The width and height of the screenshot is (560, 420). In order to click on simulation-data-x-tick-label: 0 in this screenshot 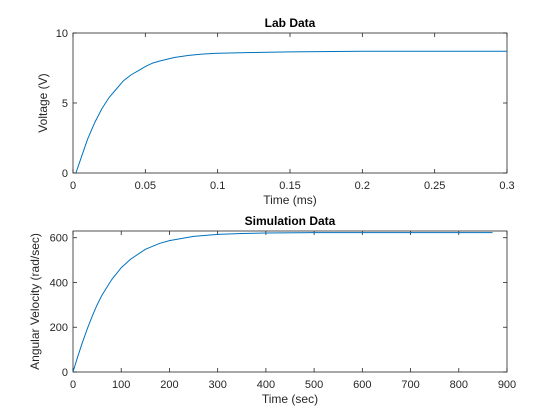, I will do `click(73, 385)`.